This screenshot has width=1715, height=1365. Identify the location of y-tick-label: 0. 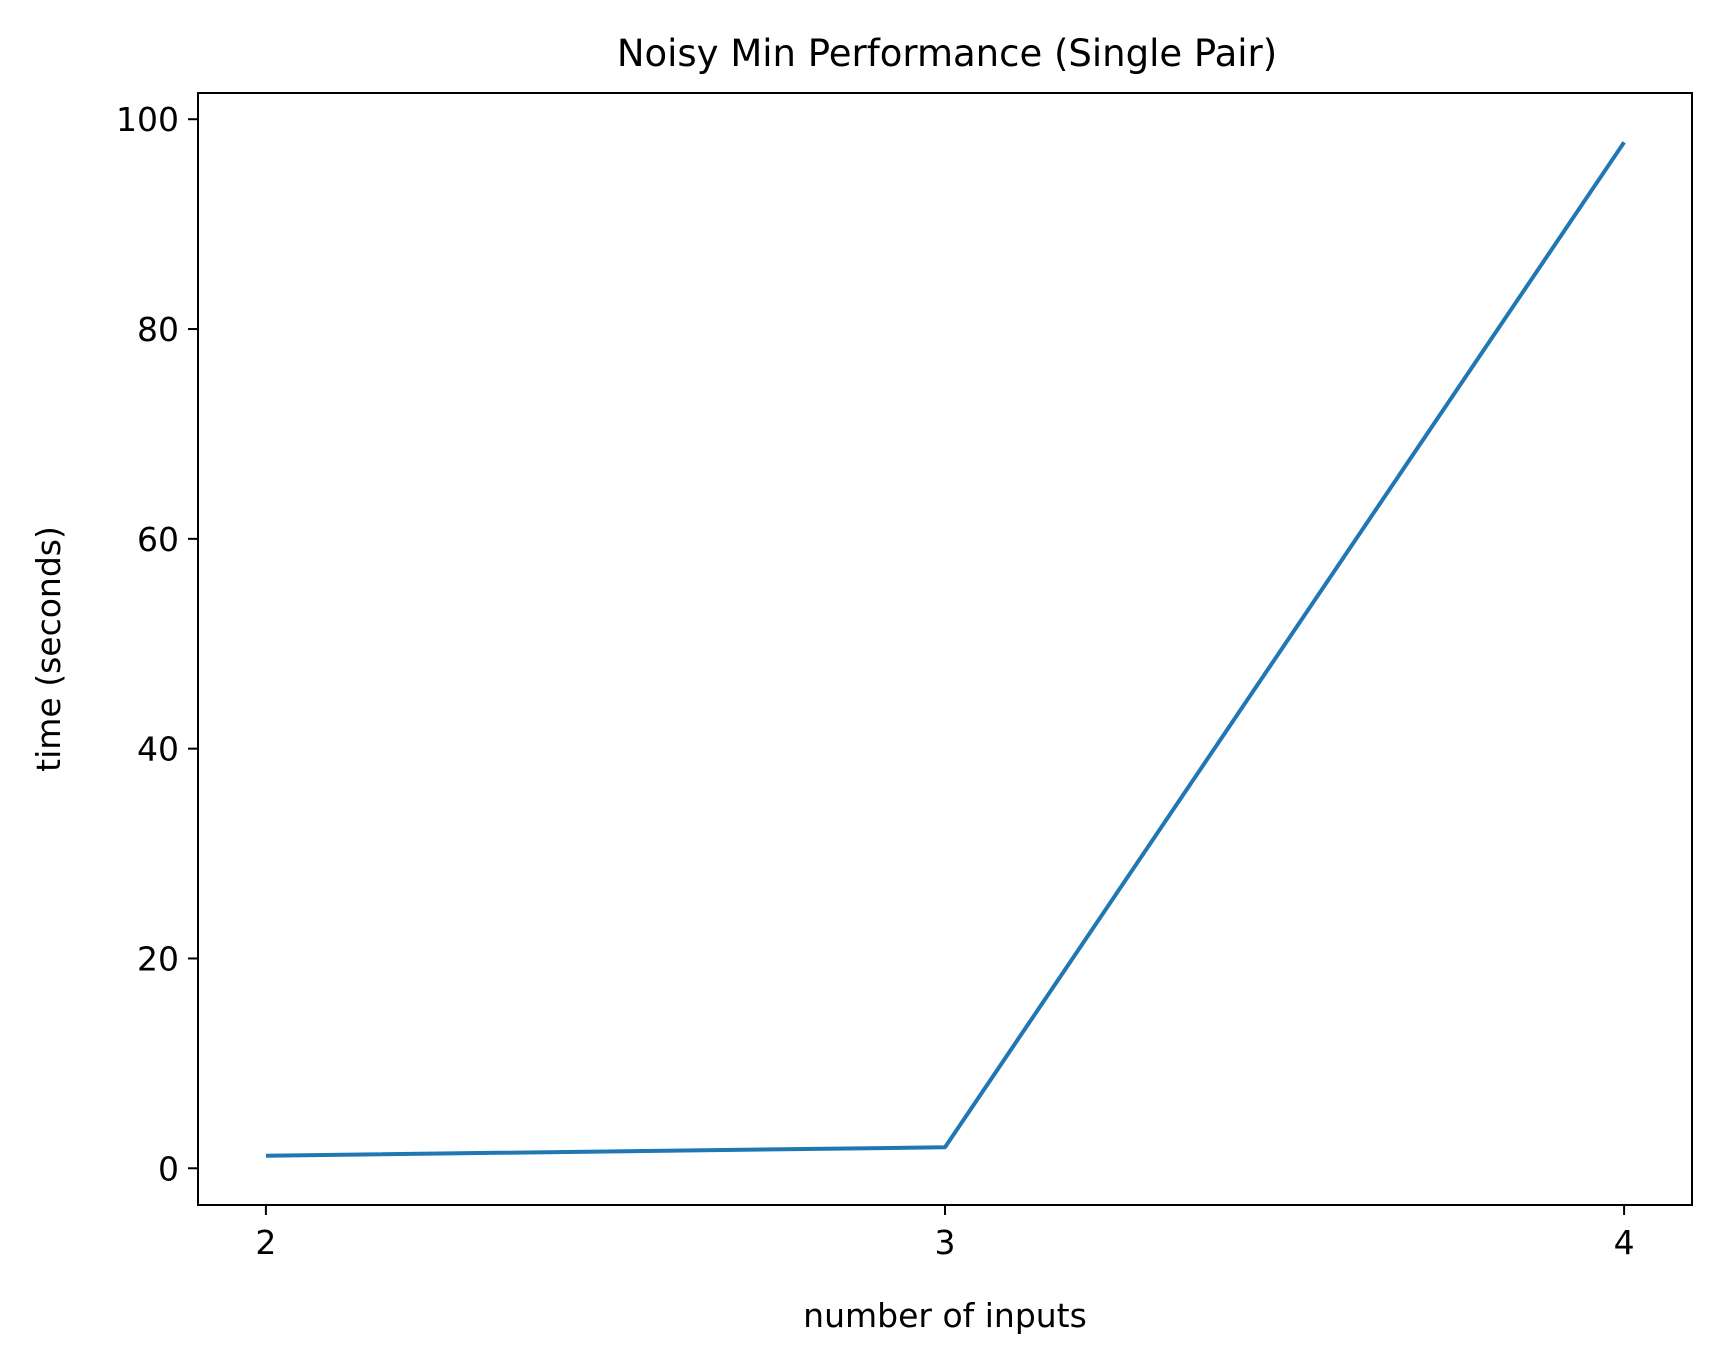
(168, 1168).